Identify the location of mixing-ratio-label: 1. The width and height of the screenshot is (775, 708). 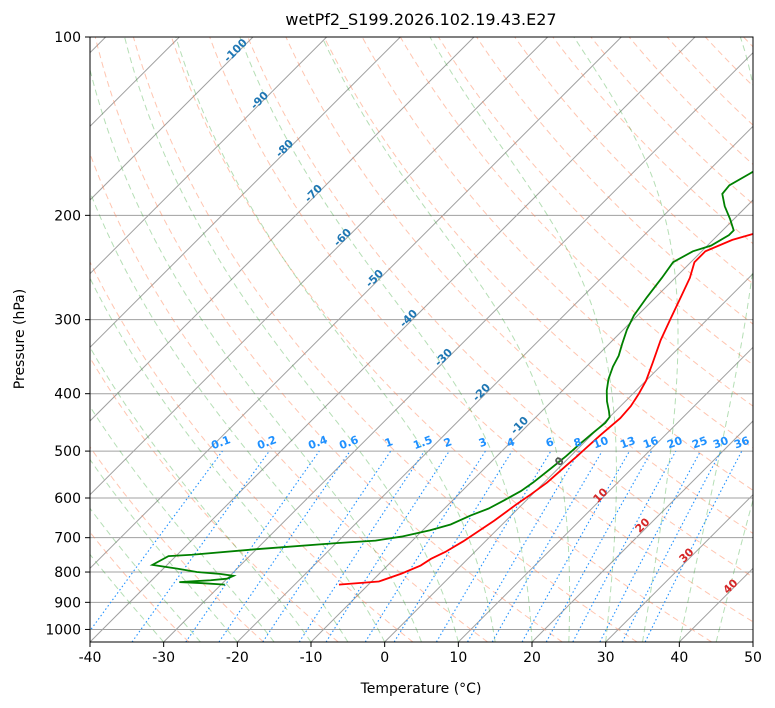
(389, 442).